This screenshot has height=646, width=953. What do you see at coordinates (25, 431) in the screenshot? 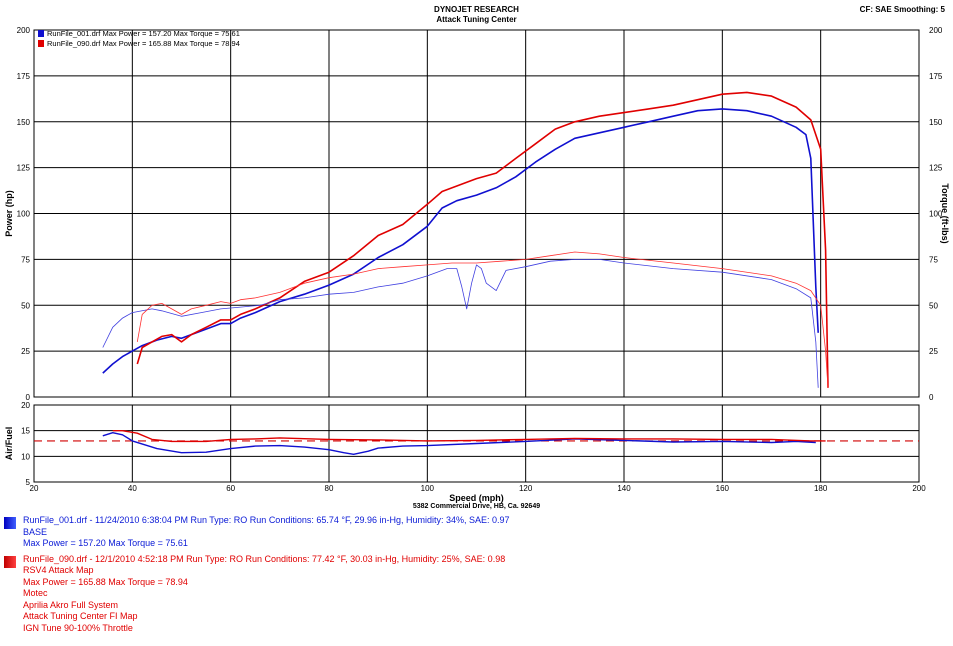
I see `svg-text: 15` at bounding box center [25, 431].